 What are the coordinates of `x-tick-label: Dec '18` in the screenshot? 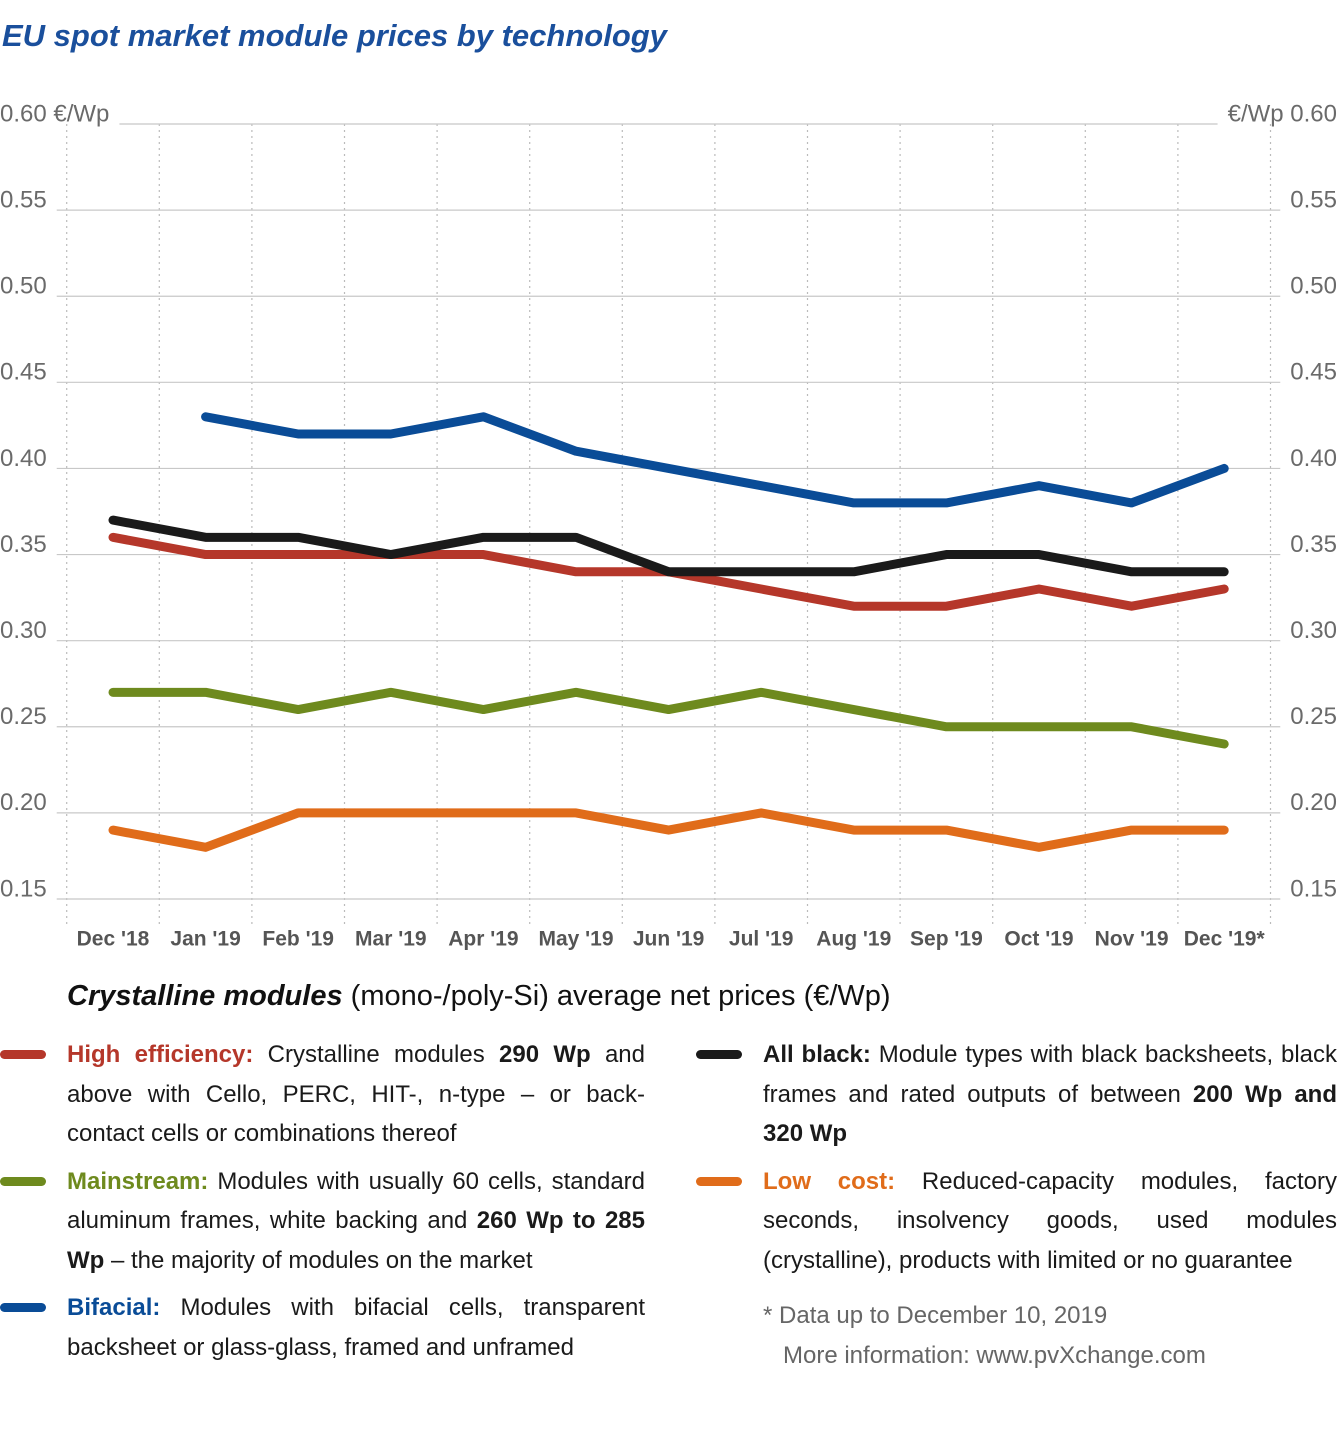 It's located at (113, 939).